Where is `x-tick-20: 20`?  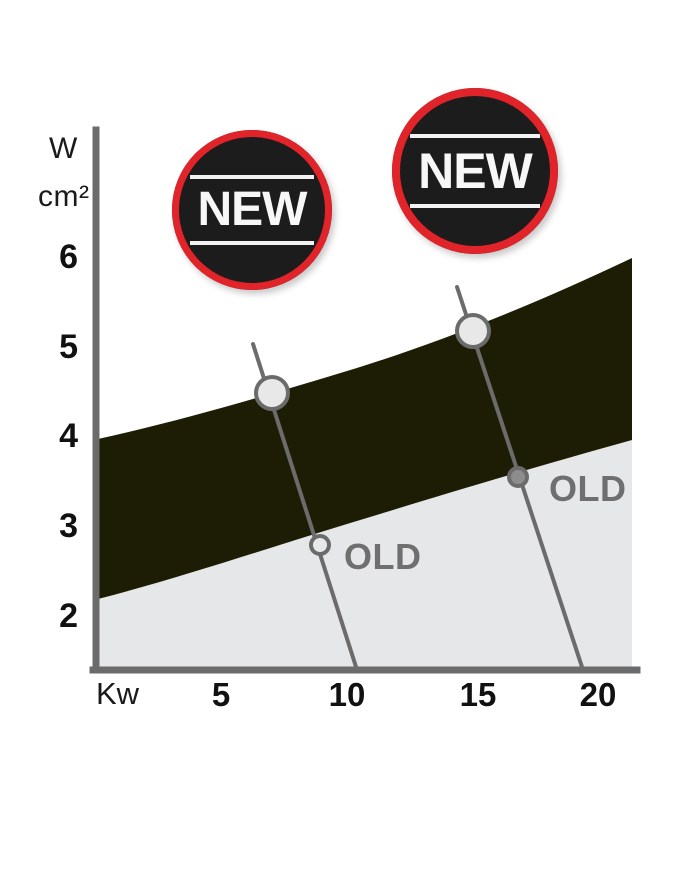 x-tick-20: 20 is located at coordinates (598, 694).